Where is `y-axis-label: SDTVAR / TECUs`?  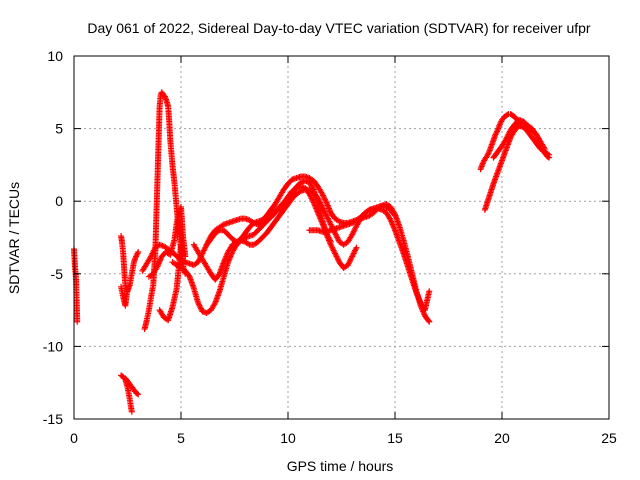
y-axis-label: SDTVAR / TECUs is located at coordinates (14, 238).